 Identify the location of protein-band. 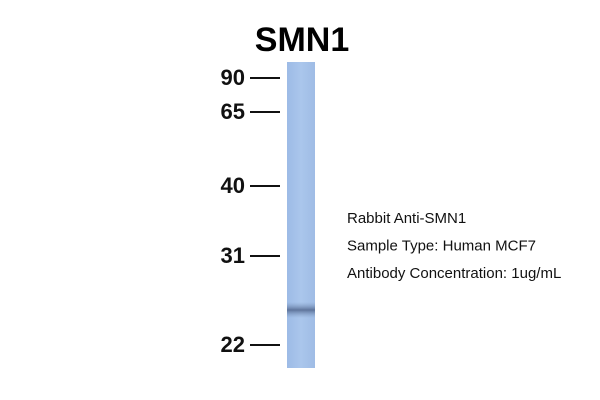
(301, 310).